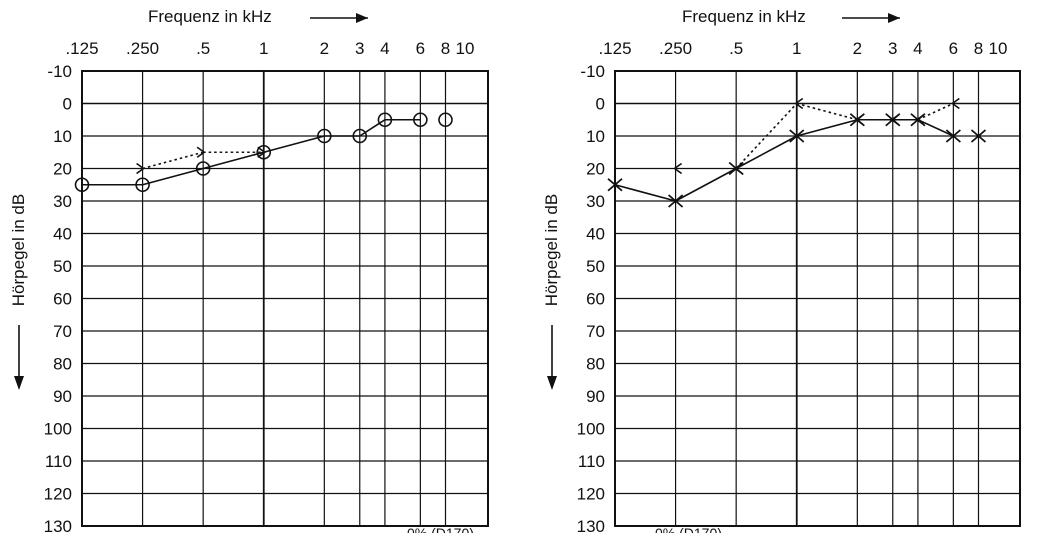  I want to click on series-bracket-right, so click(201, 160).